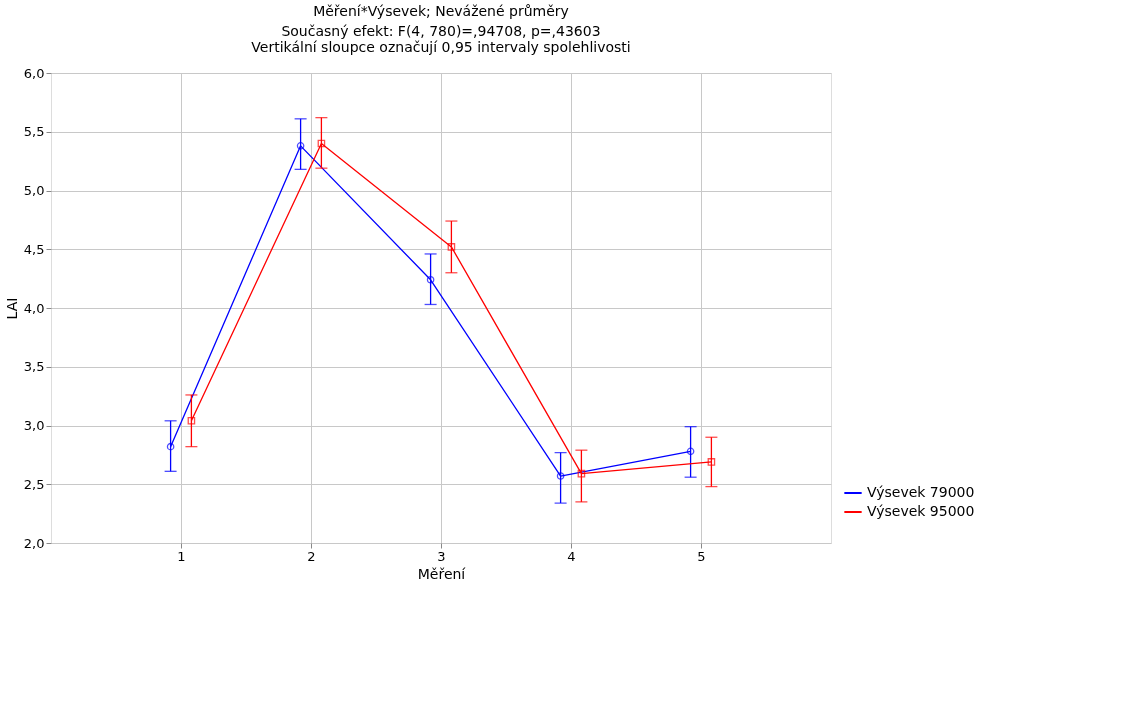 This screenshot has height=713, width=1123. Describe the element at coordinates (34, 543) in the screenshot. I see `y-tick-label: 2,0` at that location.